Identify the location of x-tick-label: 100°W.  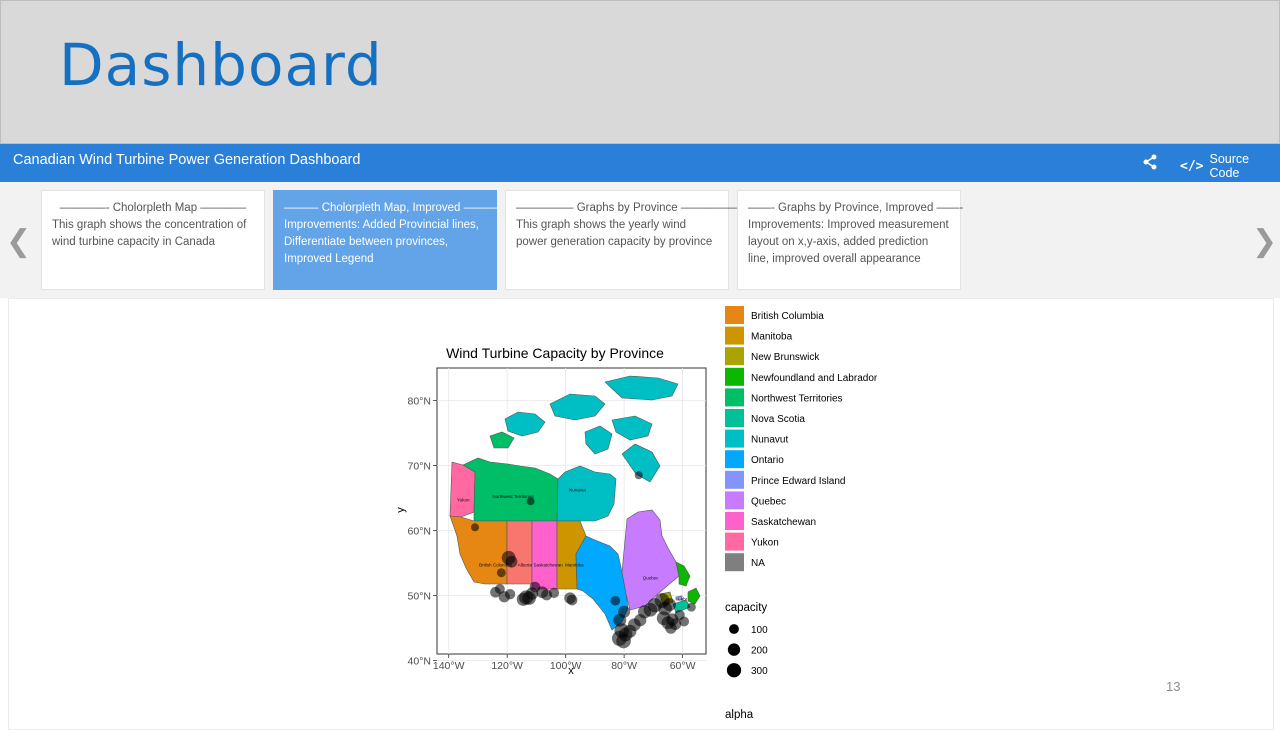
(566, 666).